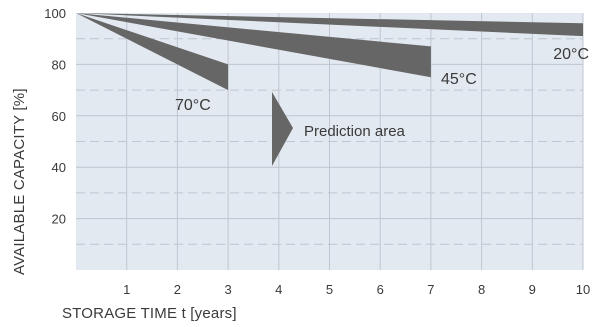 The image size is (598, 327). I want to click on x-tick-label: 3, so click(227, 289).